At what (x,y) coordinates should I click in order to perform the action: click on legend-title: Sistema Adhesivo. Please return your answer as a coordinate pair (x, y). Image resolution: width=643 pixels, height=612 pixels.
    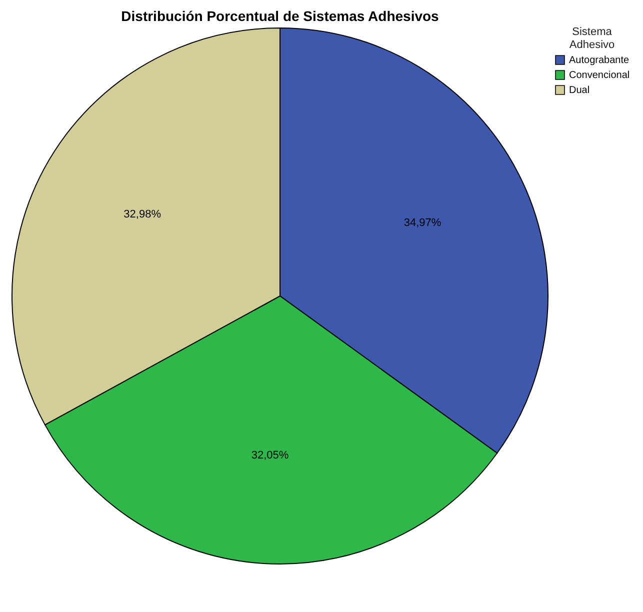
    Looking at the image, I should click on (592, 38).